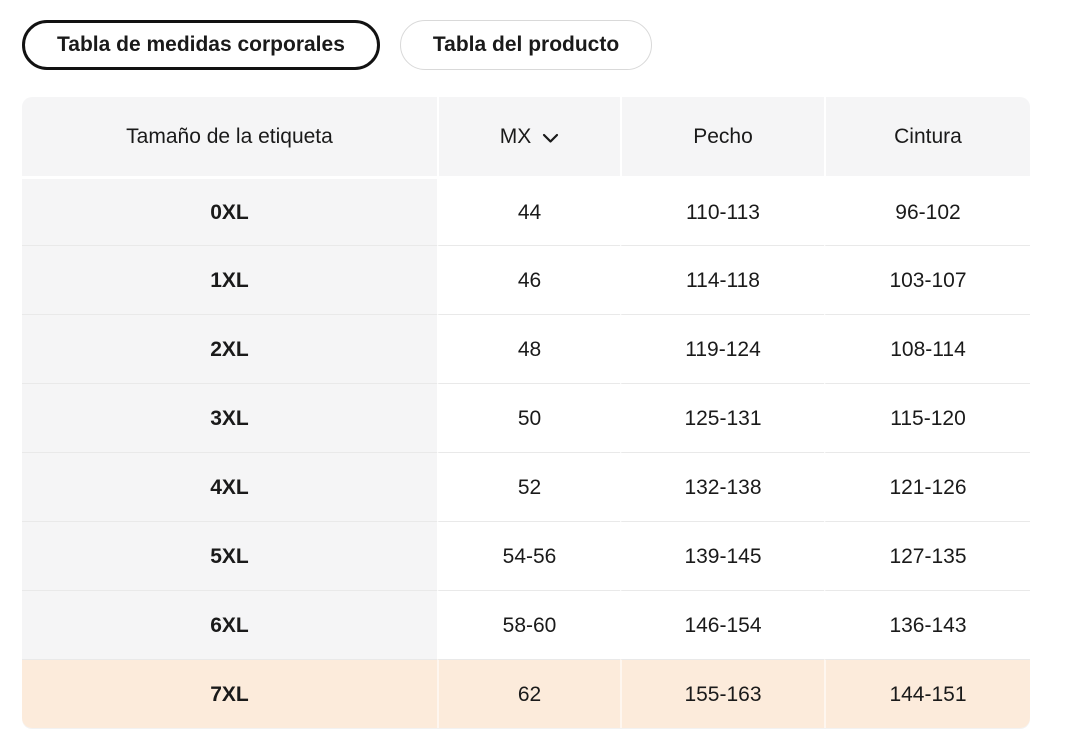 Image resolution: width=1070 pixels, height=754 pixels. I want to click on table-row: 6XL 58-60 146-154 136-143, so click(526, 624).